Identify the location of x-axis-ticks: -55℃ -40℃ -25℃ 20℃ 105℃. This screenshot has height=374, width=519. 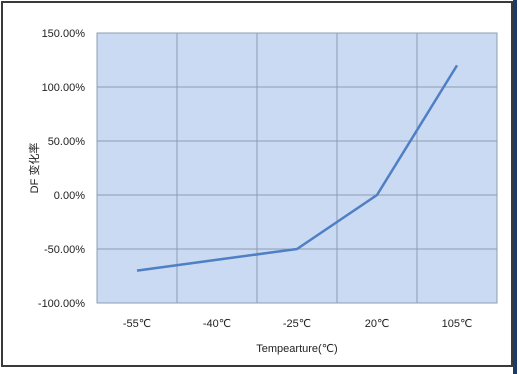
(297, 324).